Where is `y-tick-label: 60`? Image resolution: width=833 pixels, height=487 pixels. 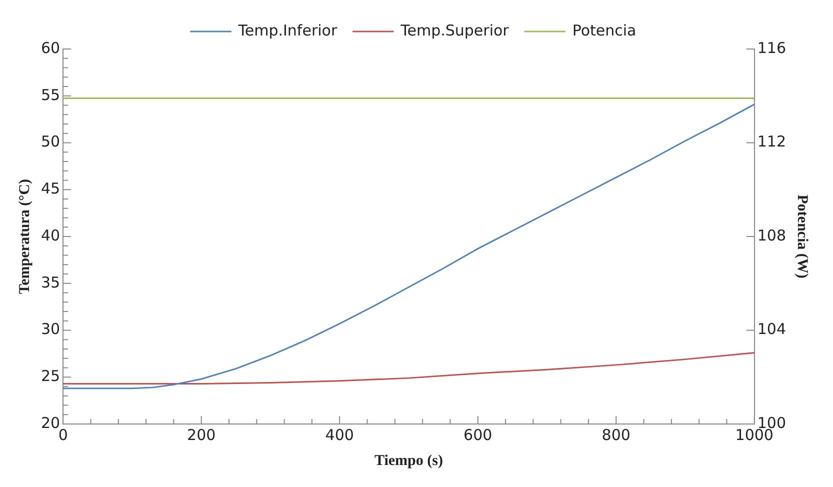
y-tick-label: 60 is located at coordinates (50, 47).